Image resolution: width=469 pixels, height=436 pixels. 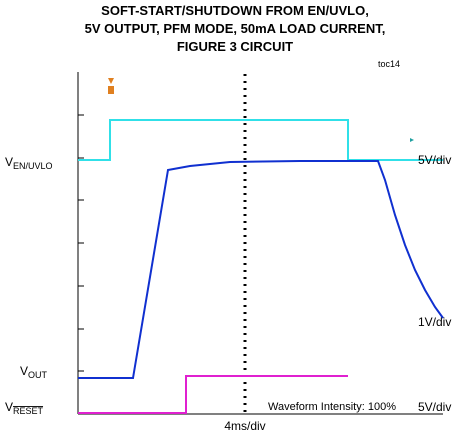 What do you see at coordinates (412, 140) in the screenshot?
I see `channel-marker` at bounding box center [412, 140].